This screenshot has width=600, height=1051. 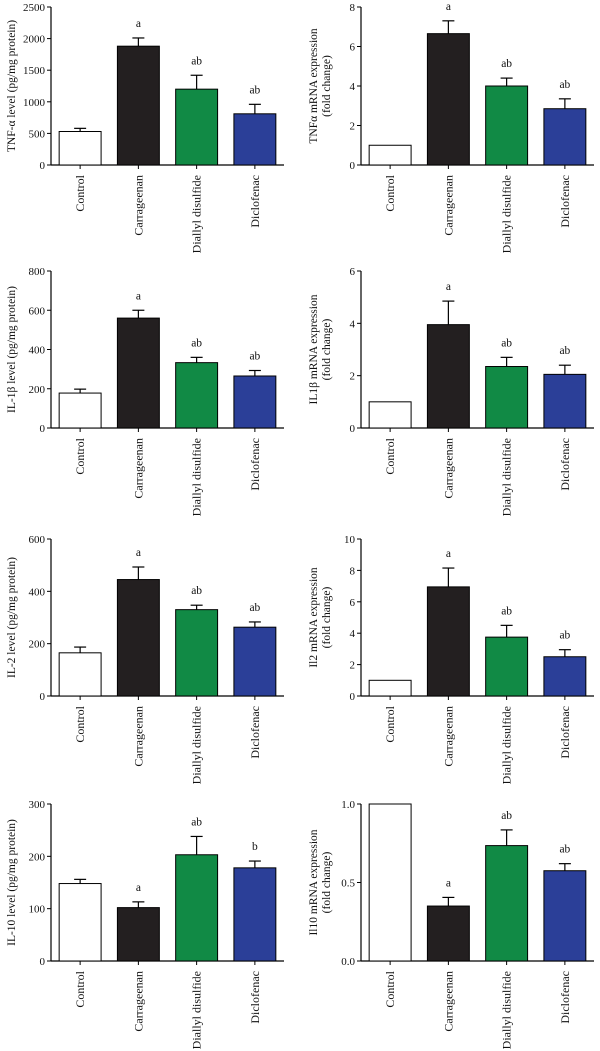 I want to click on y-tick-label: 800, so click(x=37, y=272).